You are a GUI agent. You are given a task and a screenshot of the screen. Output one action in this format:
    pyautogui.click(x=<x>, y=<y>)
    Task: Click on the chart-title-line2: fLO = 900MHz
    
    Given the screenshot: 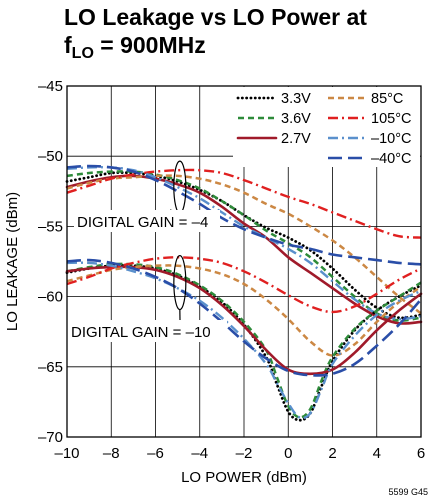 What is the action you would take?
    pyautogui.click(x=135, y=49)
    